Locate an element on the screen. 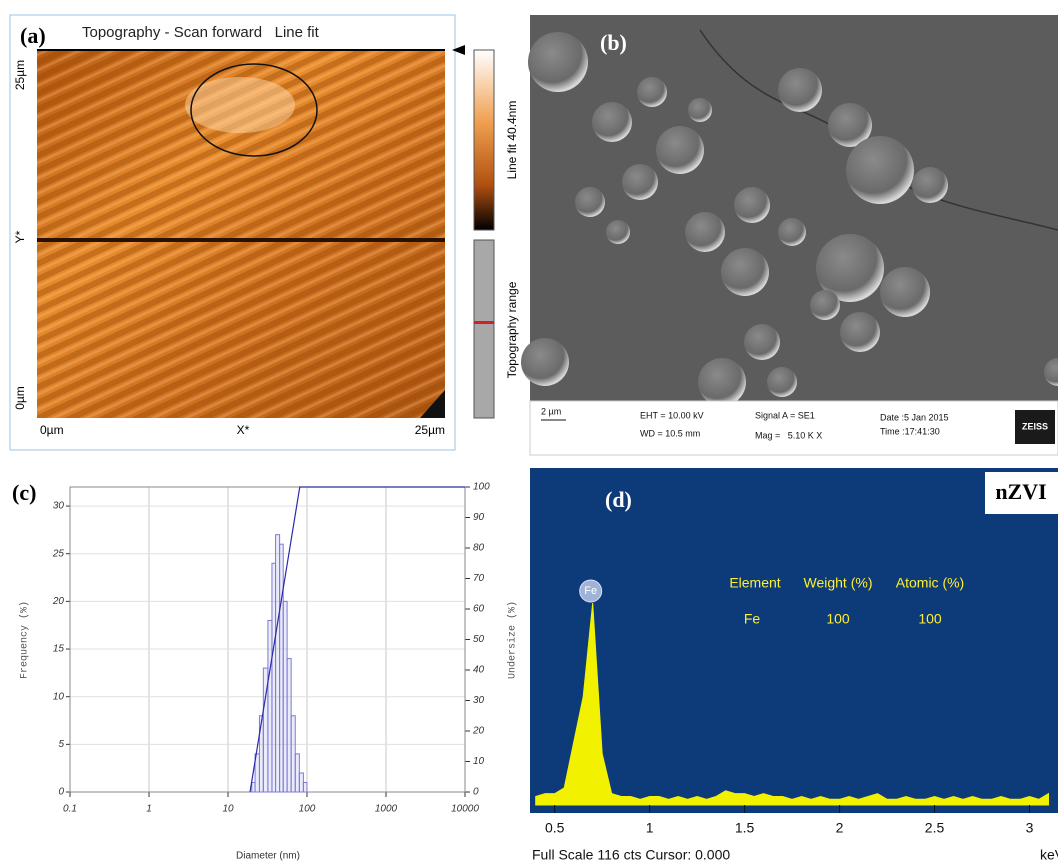  range-label: Topography range is located at coordinates (512, 329).